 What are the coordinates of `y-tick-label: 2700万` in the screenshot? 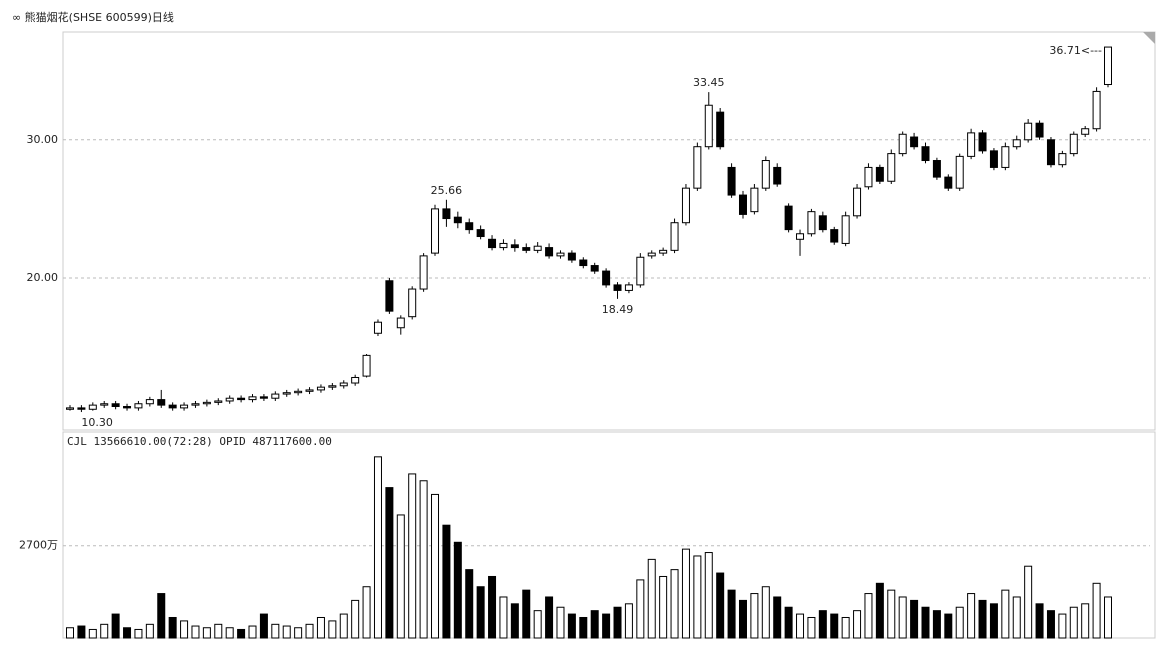 It's located at (38, 545).